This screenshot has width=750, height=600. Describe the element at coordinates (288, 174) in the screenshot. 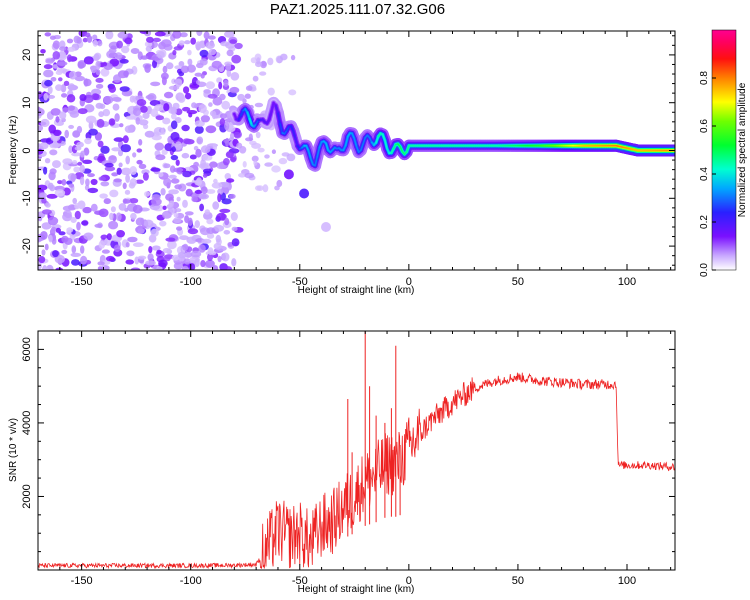

I see `side-lobe-blob` at that location.